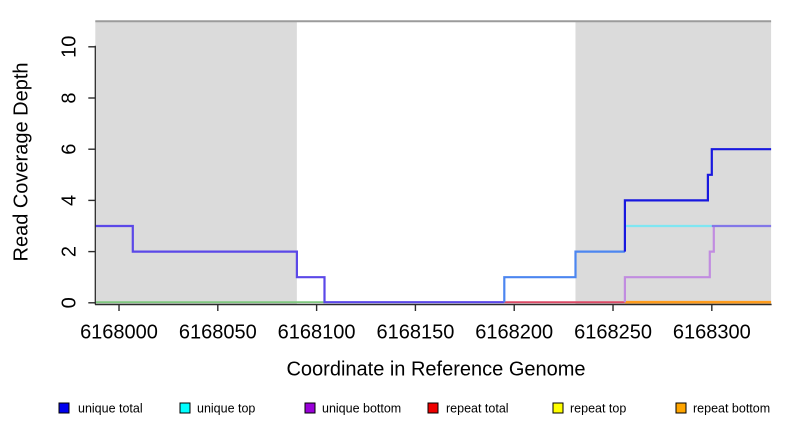 Image resolution: width=792 pixels, height=432 pixels. What do you see at coordinates (77, 172) in the screenshot?
I see `y-axis: 0 2 4 6 8 10` at bounding box center [77, 172].